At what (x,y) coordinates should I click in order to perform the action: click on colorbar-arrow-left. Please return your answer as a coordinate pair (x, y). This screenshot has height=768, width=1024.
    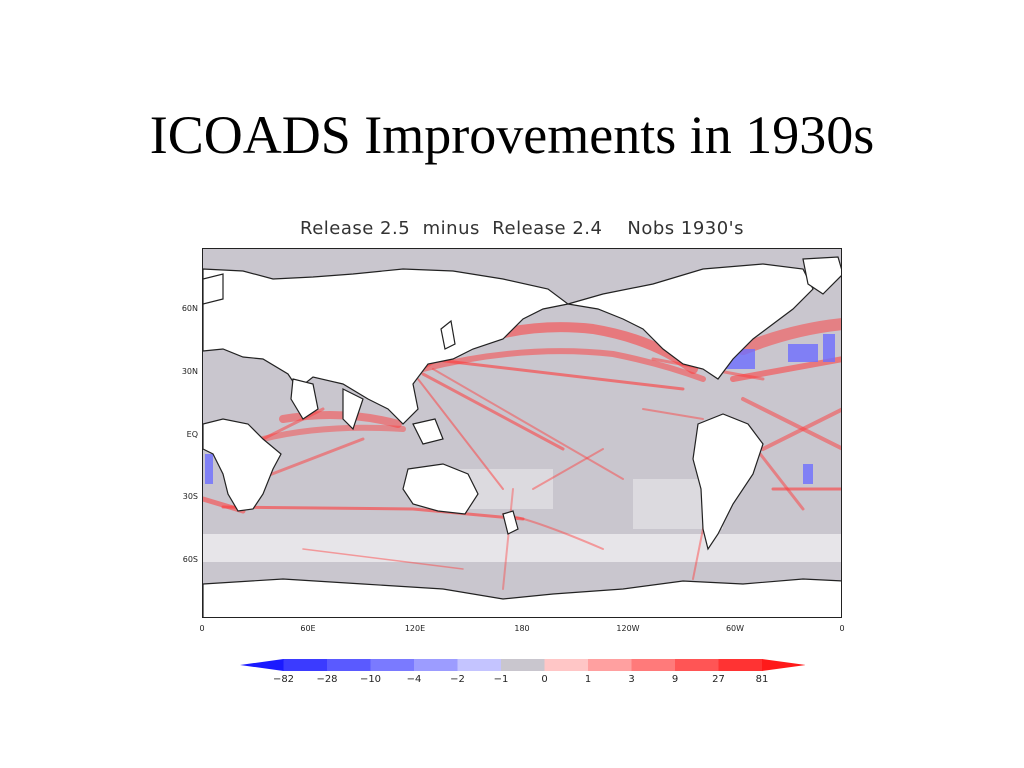
    Looking at the image, I should click on (262, 665).